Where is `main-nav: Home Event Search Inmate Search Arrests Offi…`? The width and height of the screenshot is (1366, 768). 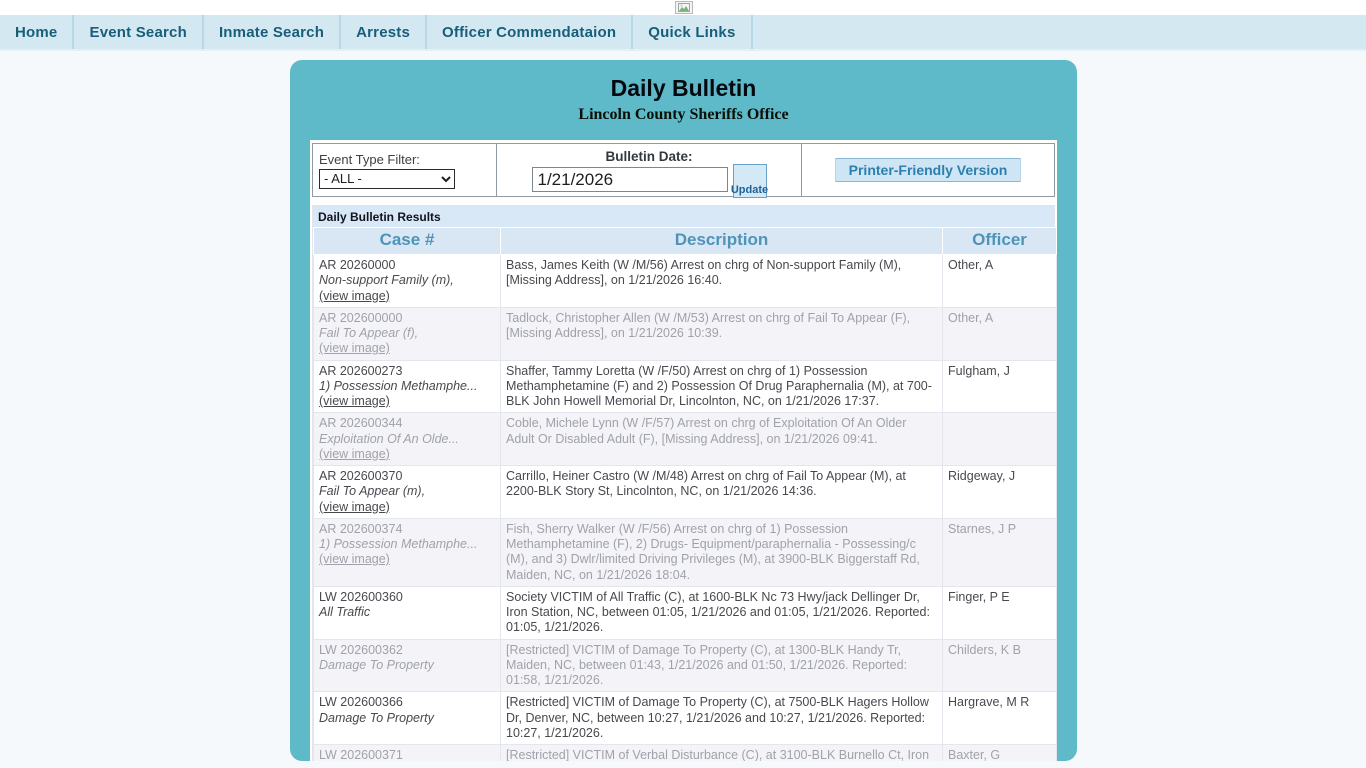
main-nav: Home Event Search Inmate Search Arrests Offi… is located at coordinates (683, 33).